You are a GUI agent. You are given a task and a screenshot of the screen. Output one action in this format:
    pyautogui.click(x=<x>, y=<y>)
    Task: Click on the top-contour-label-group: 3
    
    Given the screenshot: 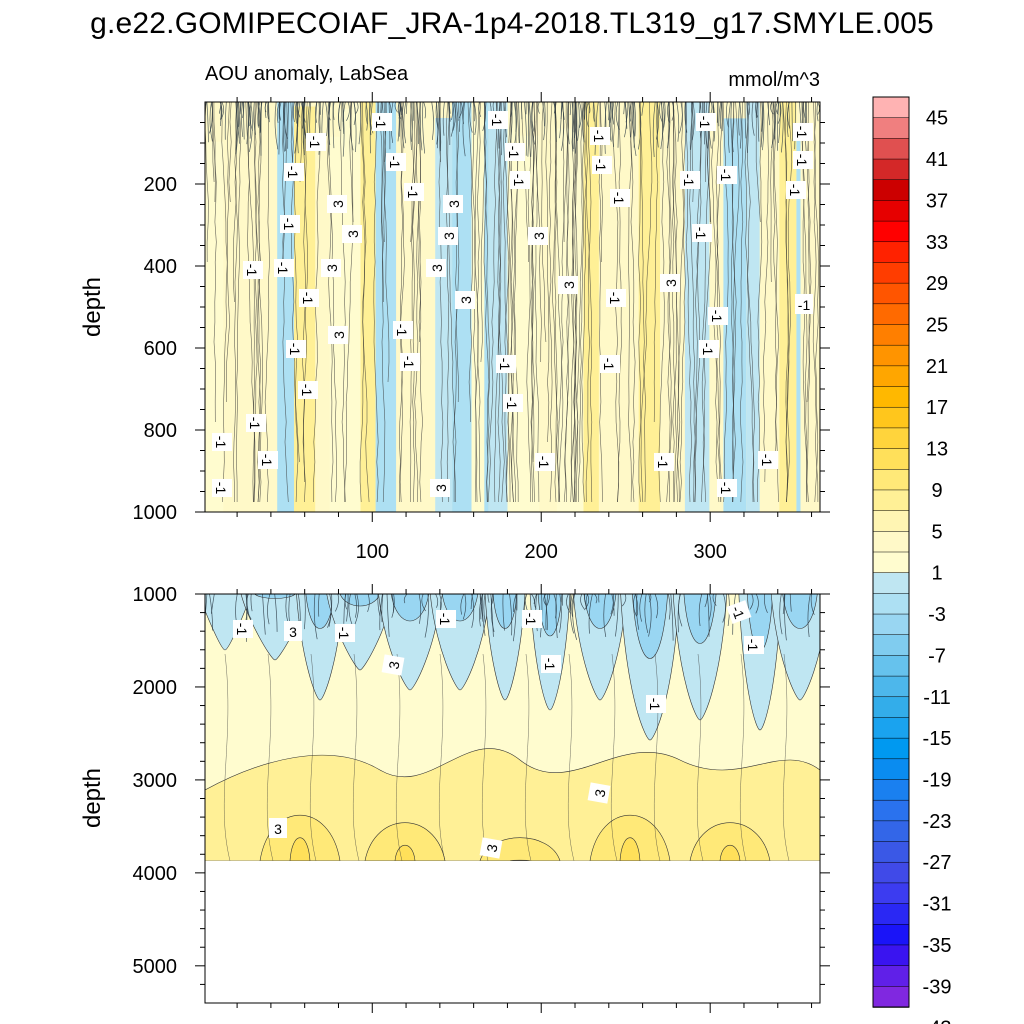 What is the action you would take?
    pyautogui.click(x=338, y=335)
    